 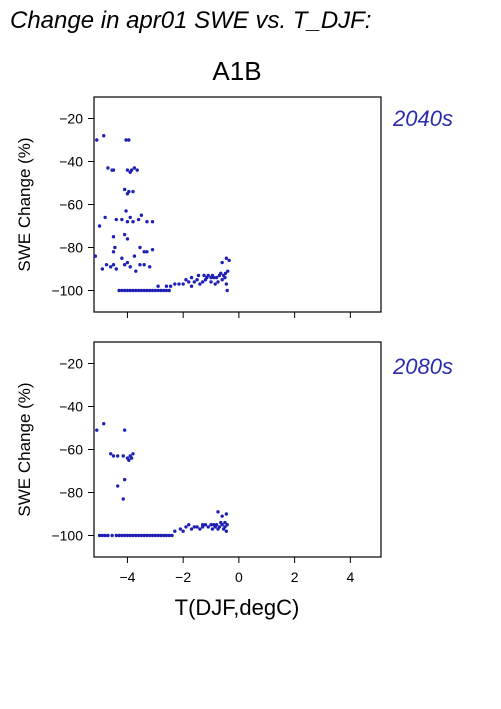 What do you see at coordinates (71, 162) in the screenshot?
I see `y-tick-label: −40` at bounding box center [71, 162].